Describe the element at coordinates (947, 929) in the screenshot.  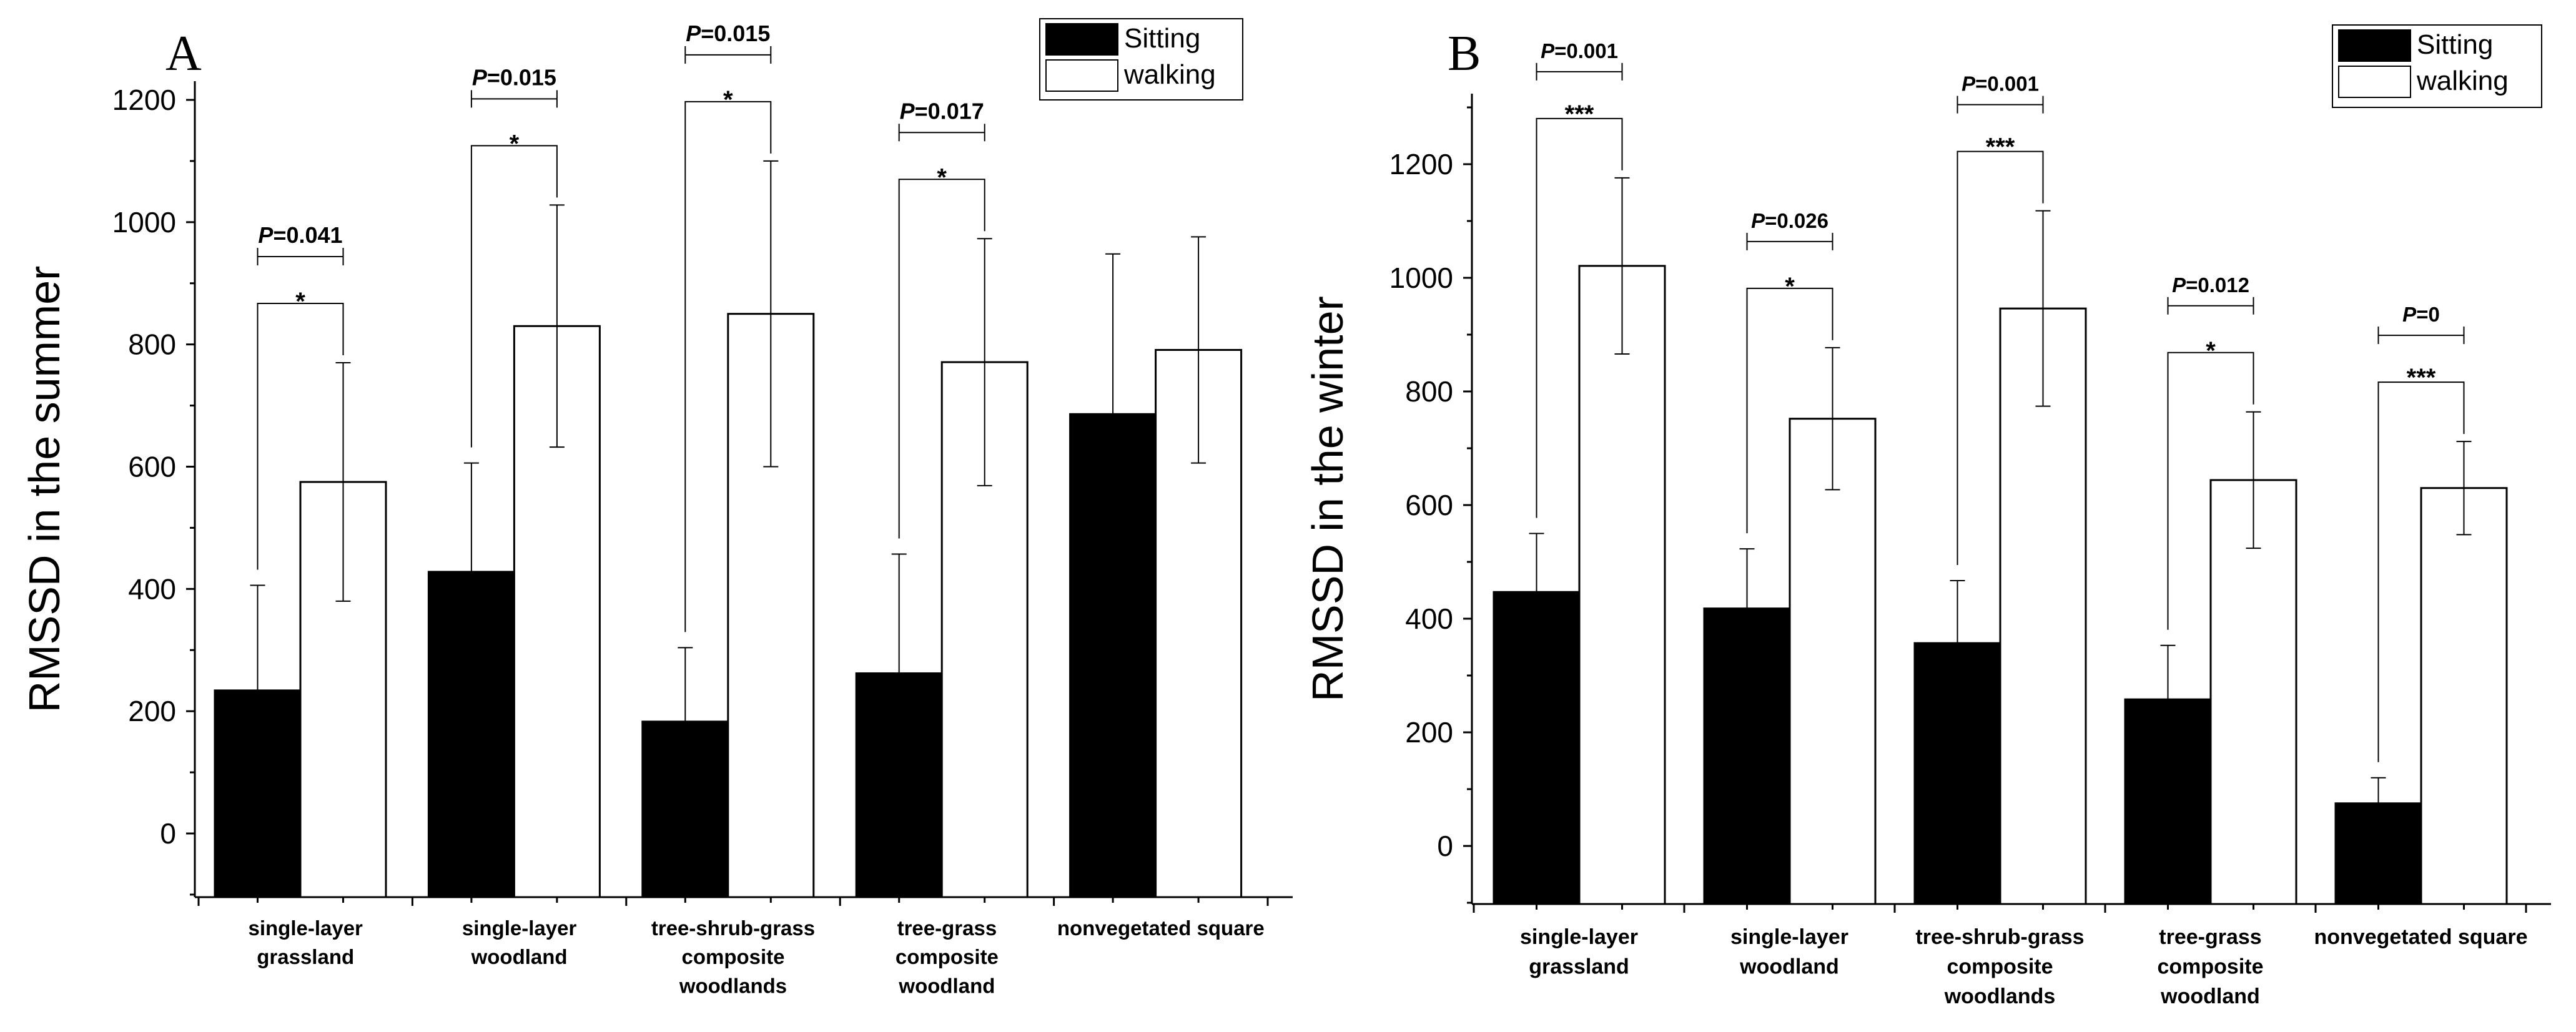
I see `x-tick-label-line: tree-grass` at that location.